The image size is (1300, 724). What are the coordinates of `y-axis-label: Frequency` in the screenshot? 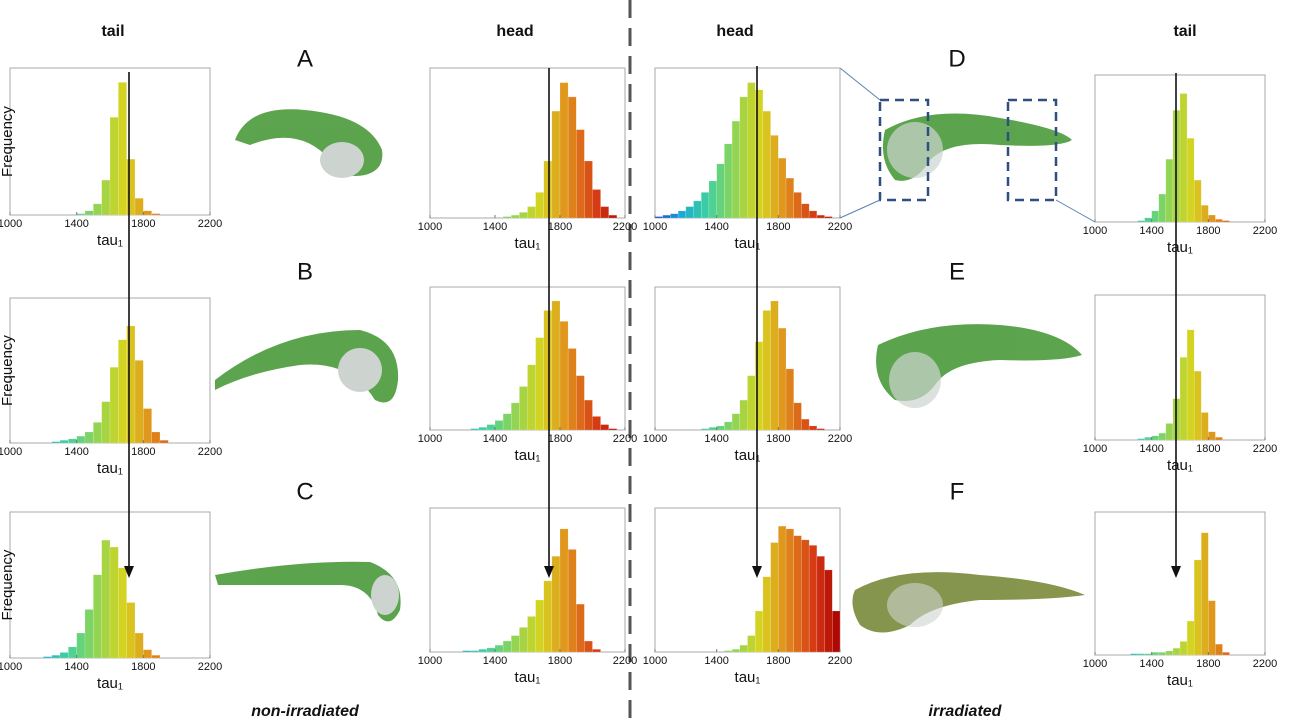 It's located at (8, 141).